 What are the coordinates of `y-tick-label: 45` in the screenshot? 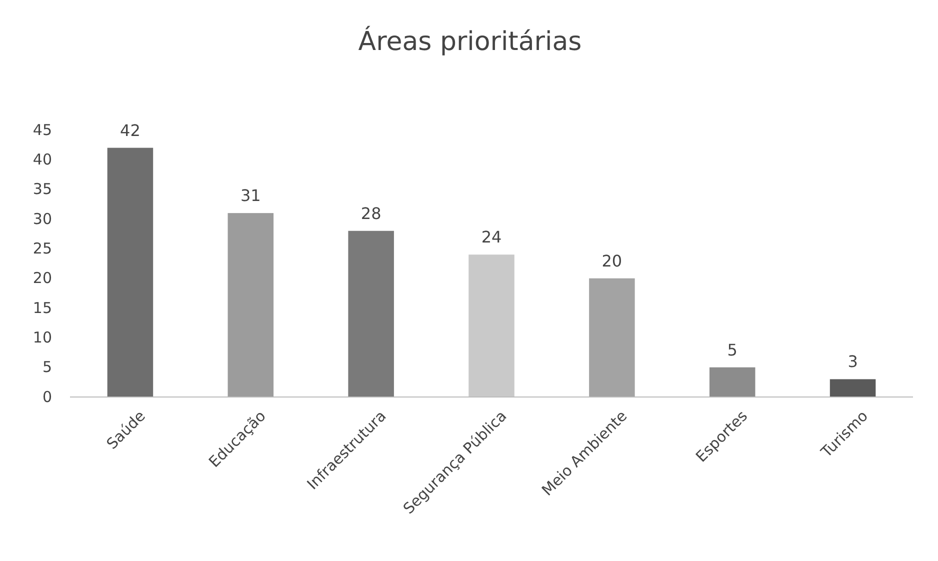 It's located at (42, 129).